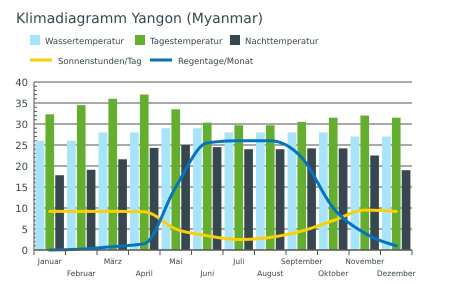  I want to click on line-series, so click(223, 224).